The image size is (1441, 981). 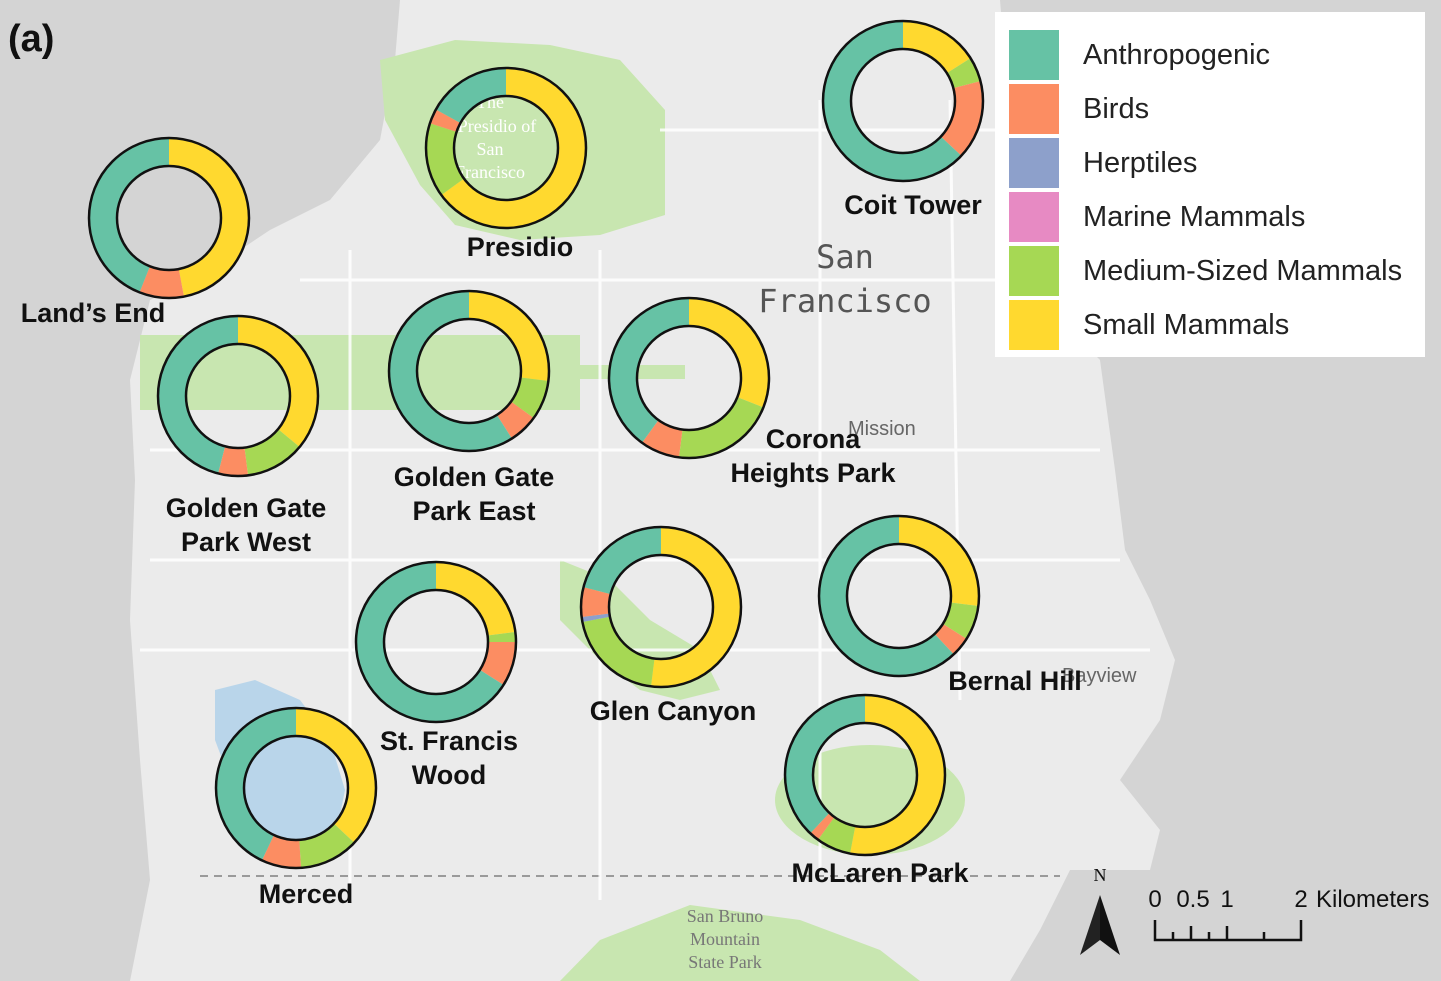 What do you see at coordinates (1034, 271) in the screenshot?
I see `legend-swatch-medium-mammals` at bounding box center [1034, 271].